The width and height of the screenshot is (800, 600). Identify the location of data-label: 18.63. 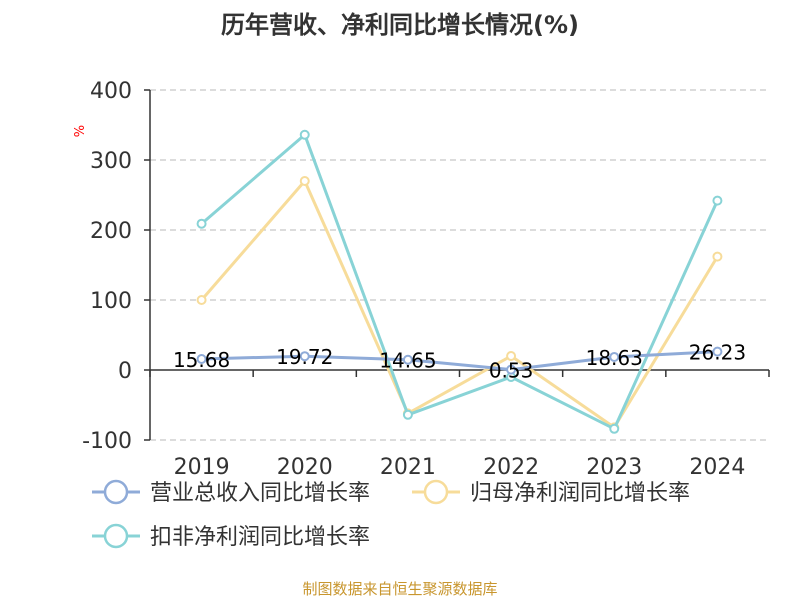
(614, 358).